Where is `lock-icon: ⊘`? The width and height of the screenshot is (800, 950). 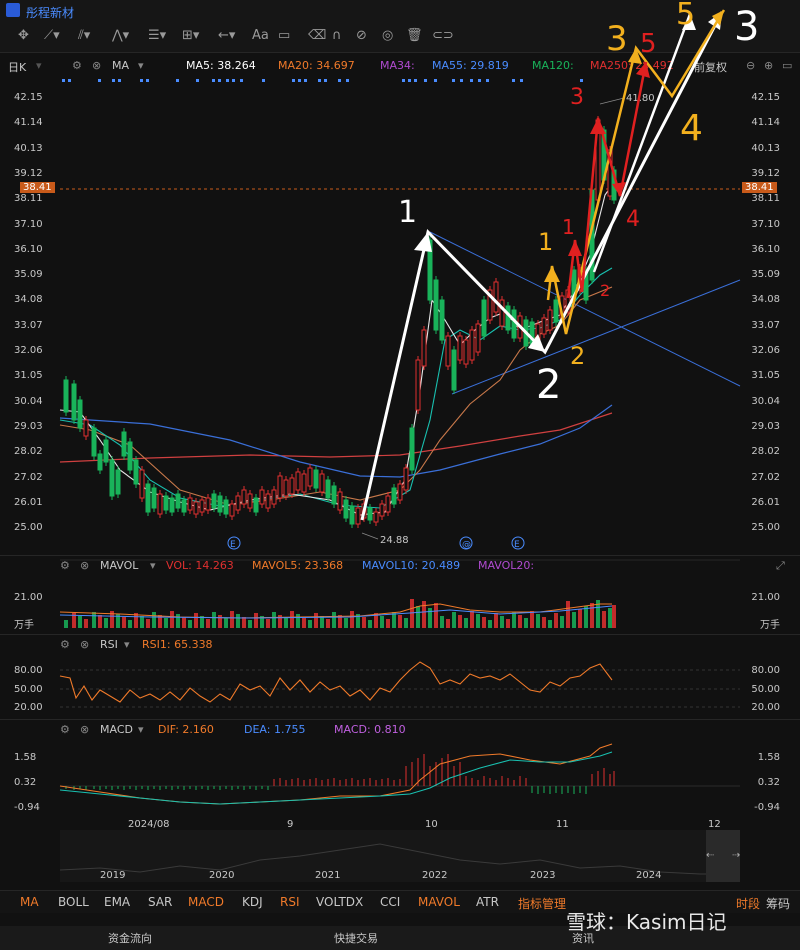
lock-icon: ⊘ is located at coordinates (361, 35).